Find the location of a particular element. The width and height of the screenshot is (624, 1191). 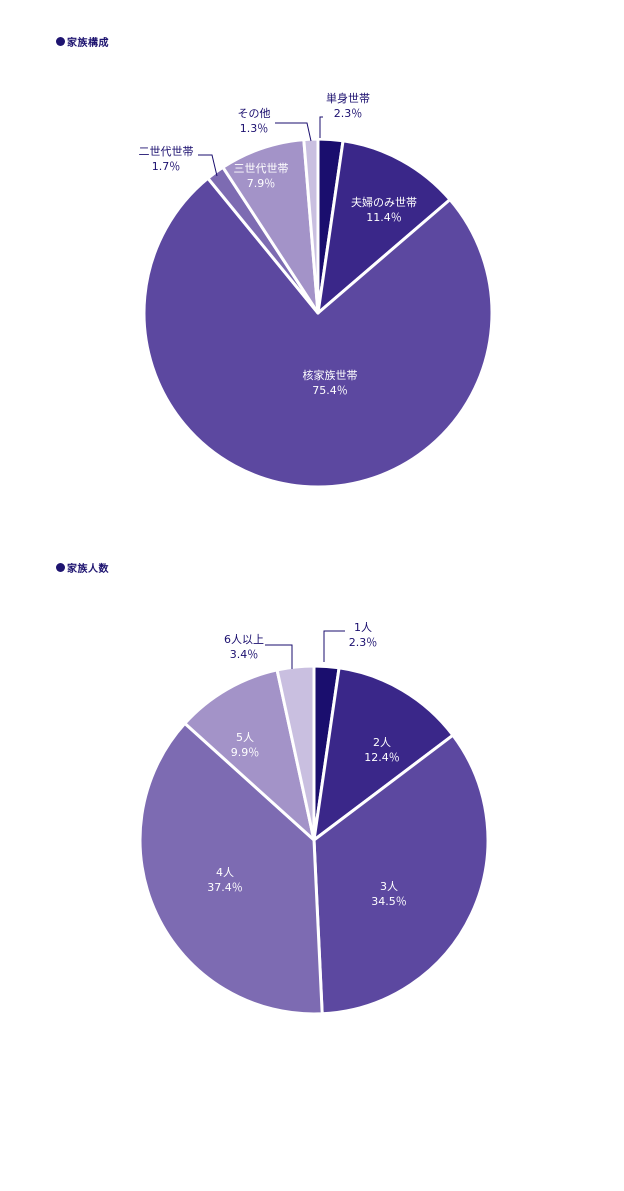

slice-label: 三世代世帯 is located at coordinates (261, 168).